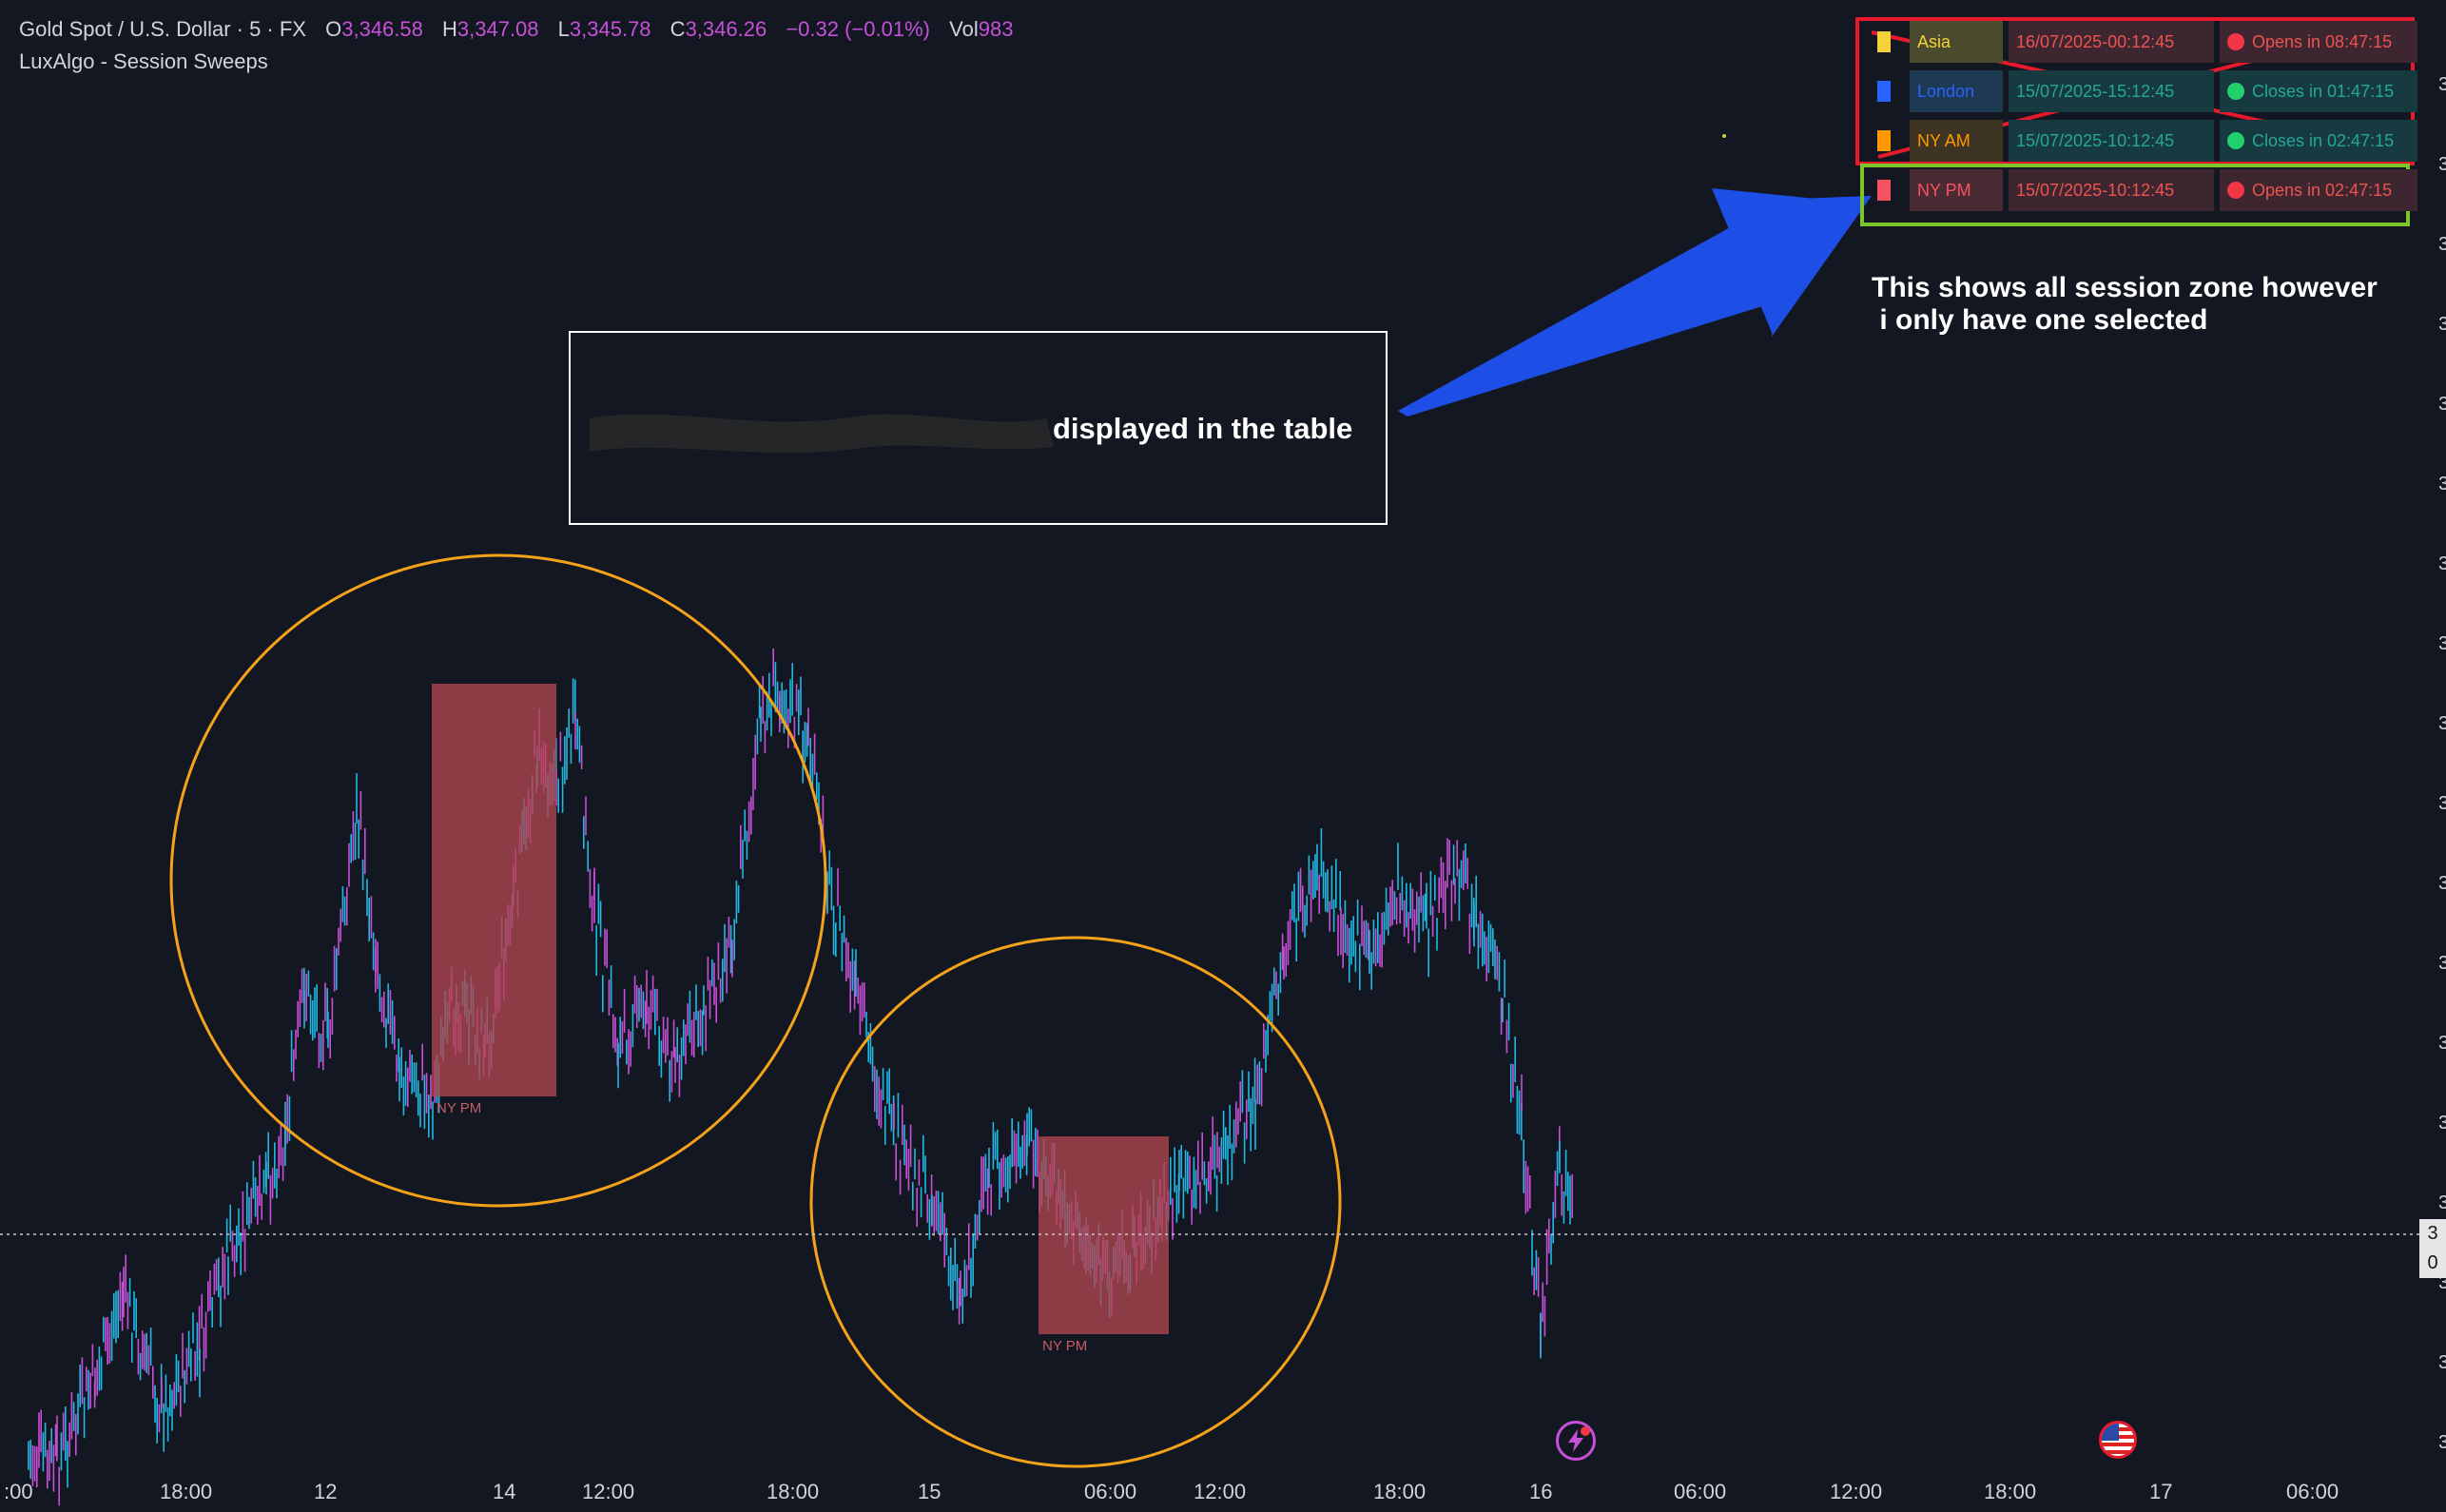  What do you see at coordinates (2432, 1234) in the screenshot?
I see `price-tag-line-1: 3` at bounding box center [2432, 1234].